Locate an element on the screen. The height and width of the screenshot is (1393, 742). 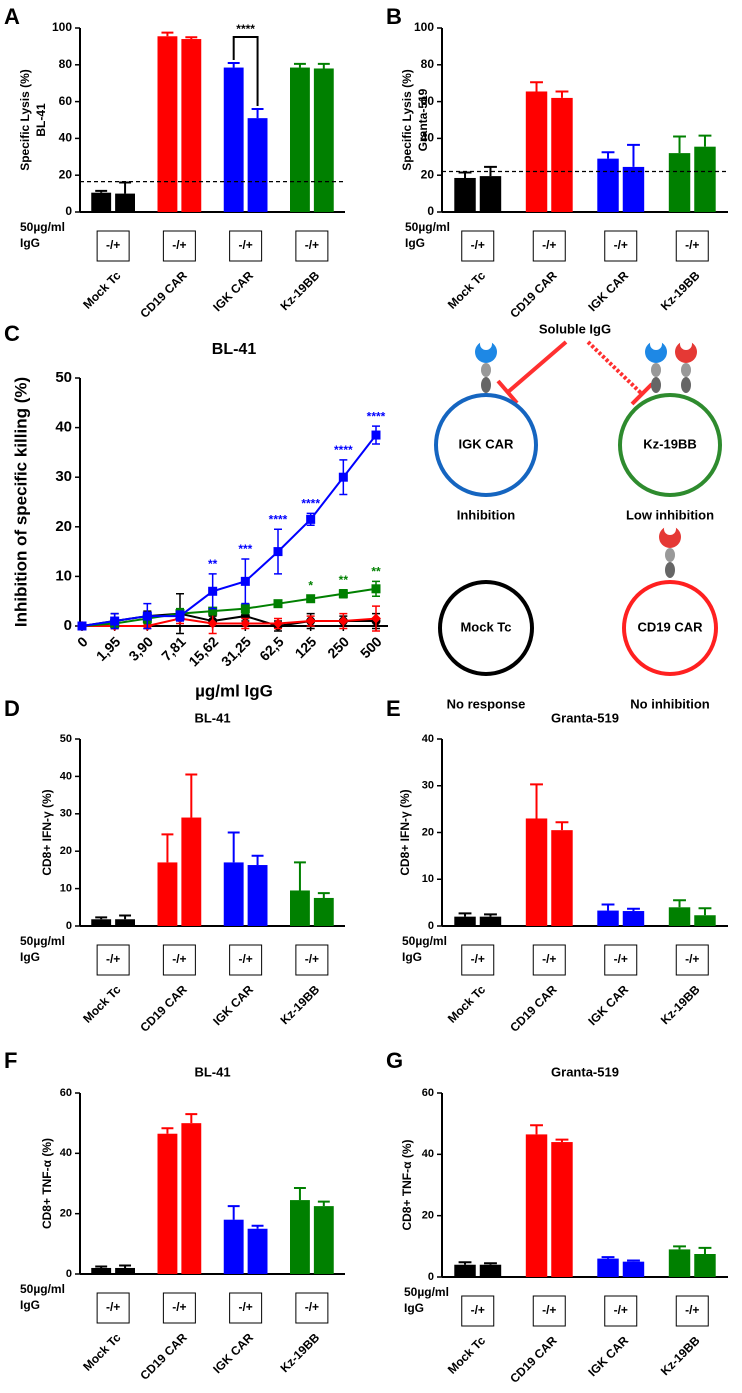
node-caption: No inhibition is located at coordinates (669, 703).